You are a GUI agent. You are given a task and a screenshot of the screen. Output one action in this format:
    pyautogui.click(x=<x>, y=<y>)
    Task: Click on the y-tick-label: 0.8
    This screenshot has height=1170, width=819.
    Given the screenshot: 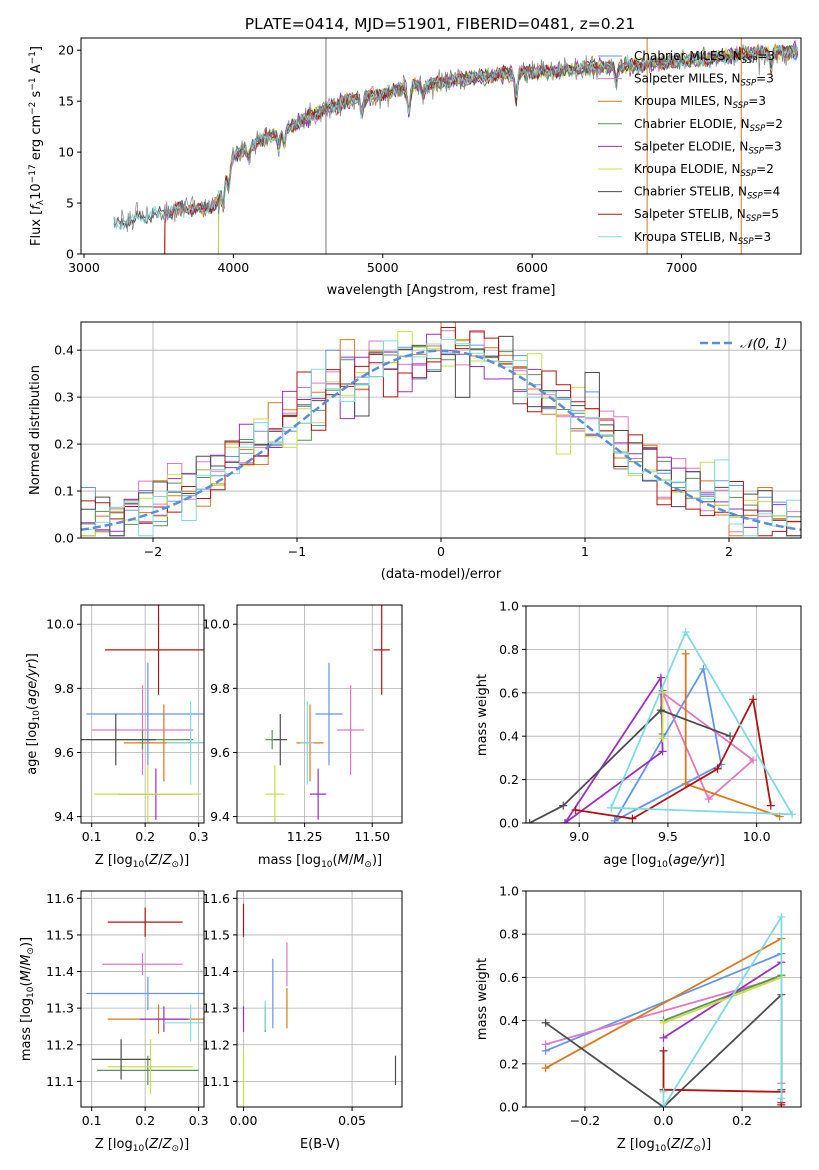 What is the action you would take?
    pyautogui.click(x=509, y=649)
    